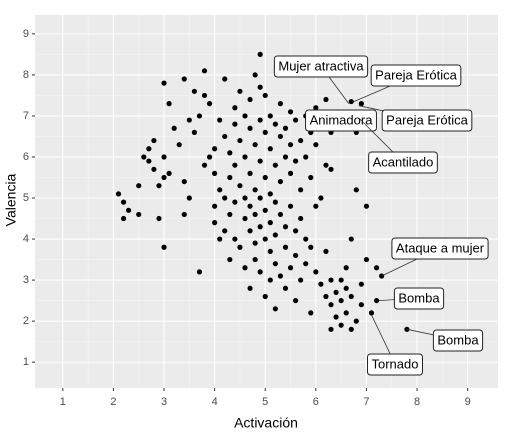 Image resolution: width=505 pixels, height=446 pixels. I want to click on annotation-label: Tornado, so click(395, 363).